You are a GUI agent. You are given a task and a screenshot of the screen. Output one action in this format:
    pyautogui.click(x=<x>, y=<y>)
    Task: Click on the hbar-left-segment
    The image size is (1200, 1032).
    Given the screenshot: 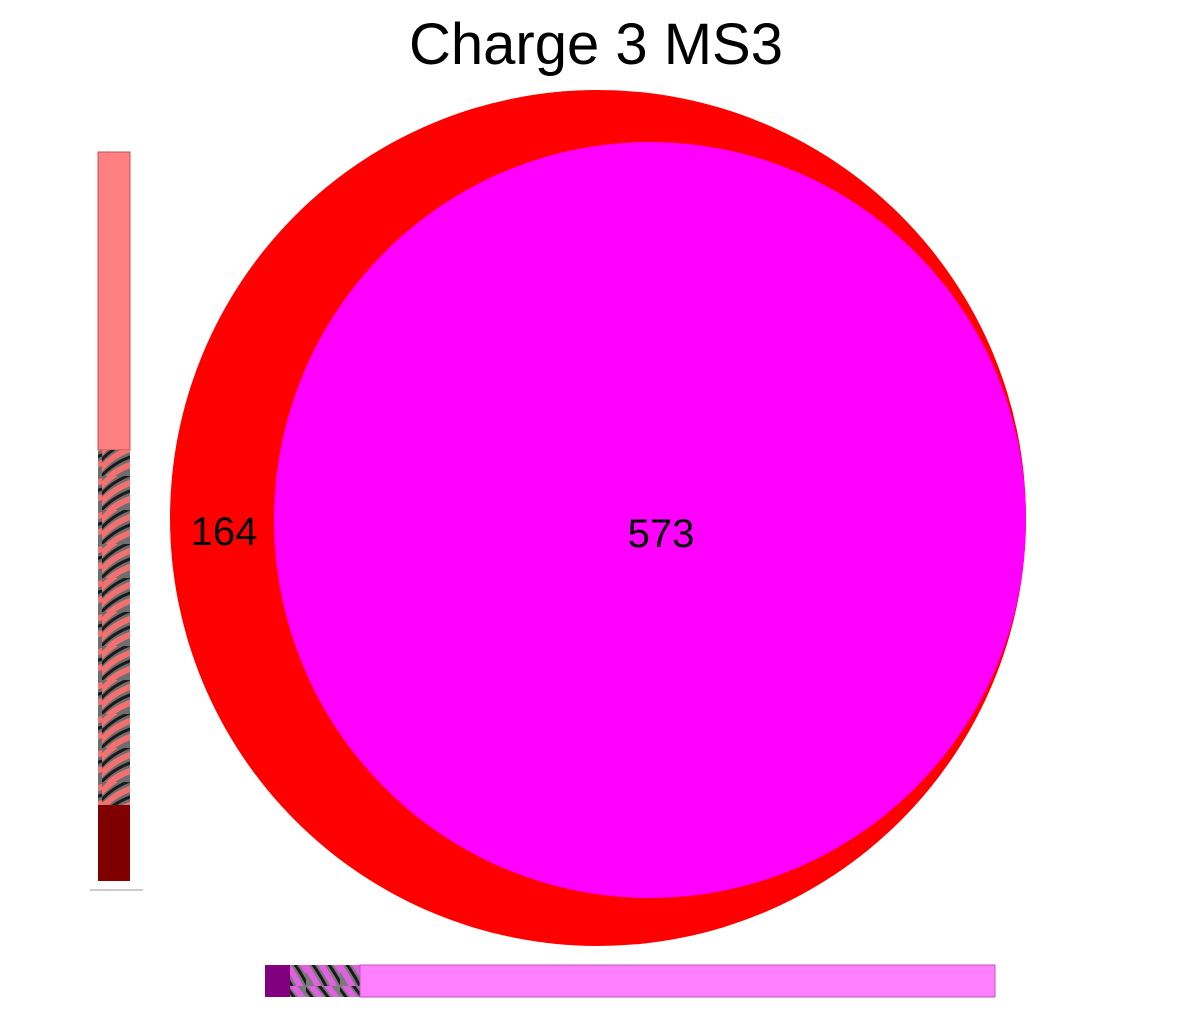 What is the action you would take?
    pyautogui.click(x=277, y=981)
    